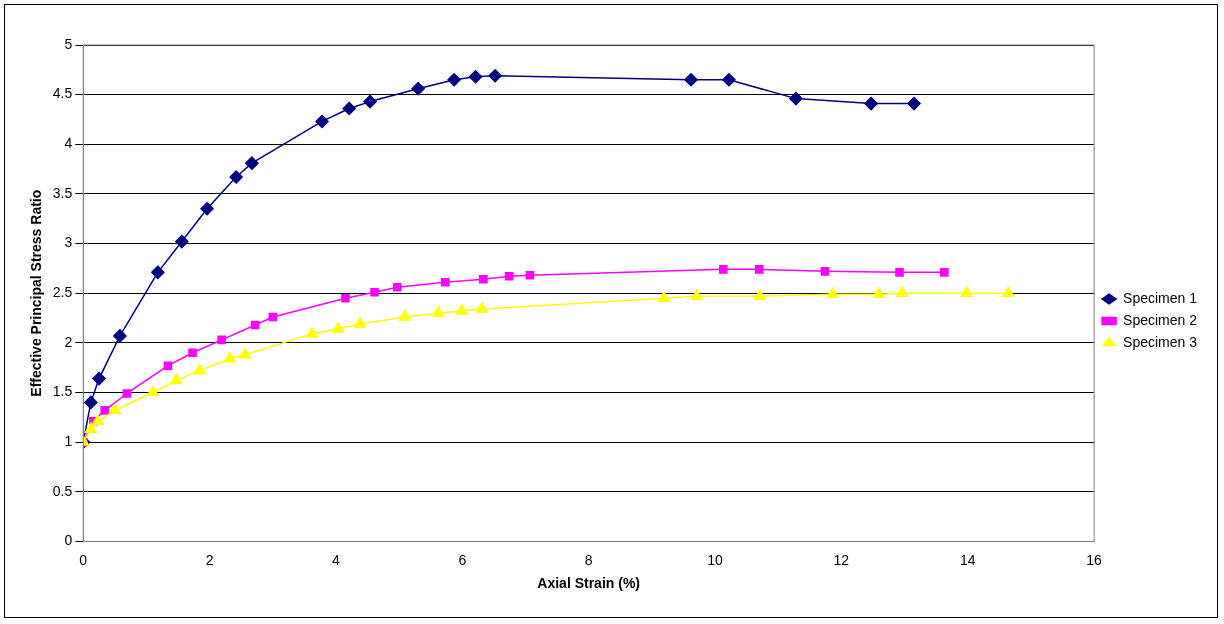 The image size is (1224, 624). I want to click on y-tick-label: 0, so click(68, 540).